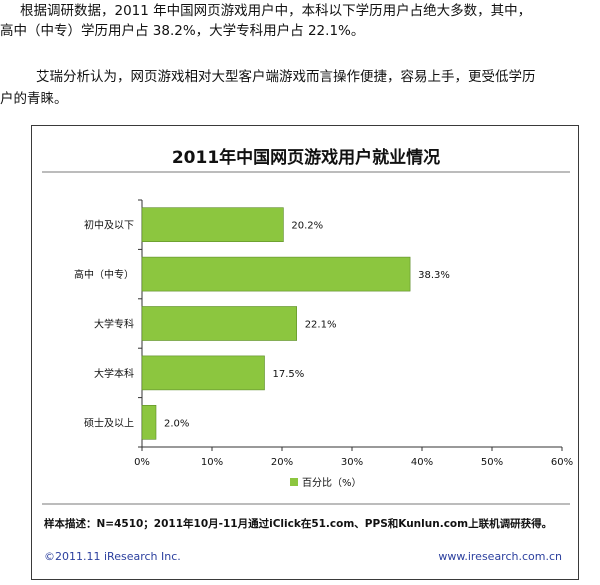 Image resolution: width=600 pixels, height=585 pixels. I want to click on value-label-0: 20.2%, so click(307, 226).